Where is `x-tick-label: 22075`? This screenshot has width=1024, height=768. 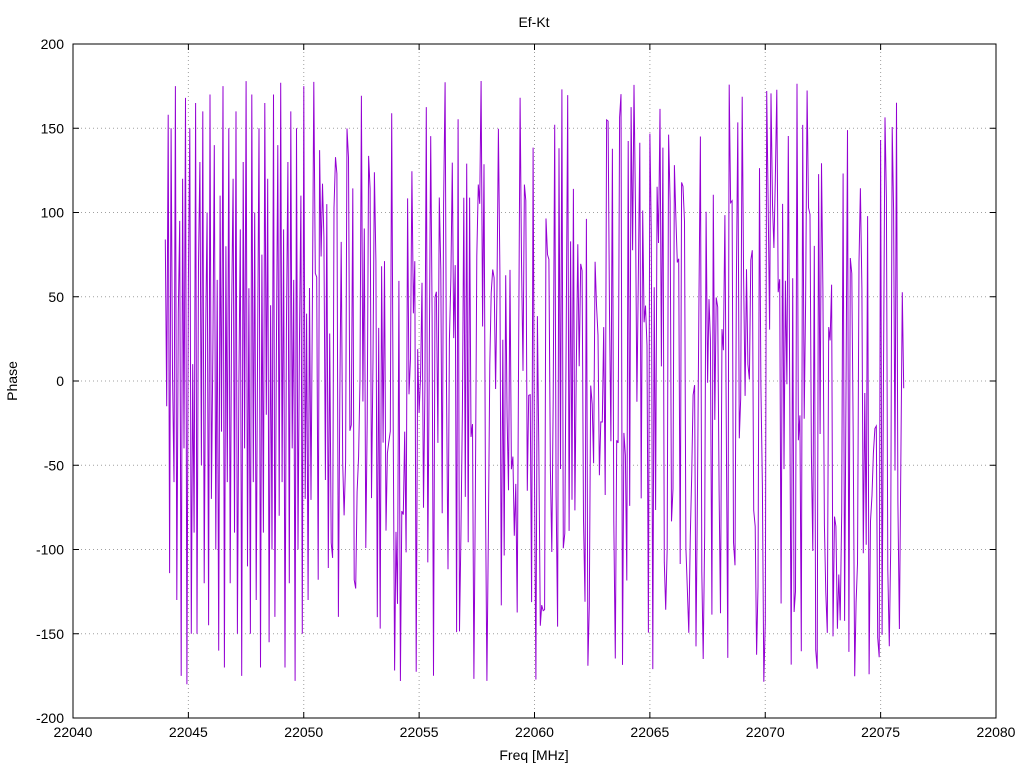 x-tick-label: 22075 is located at coordinates (880, 732).